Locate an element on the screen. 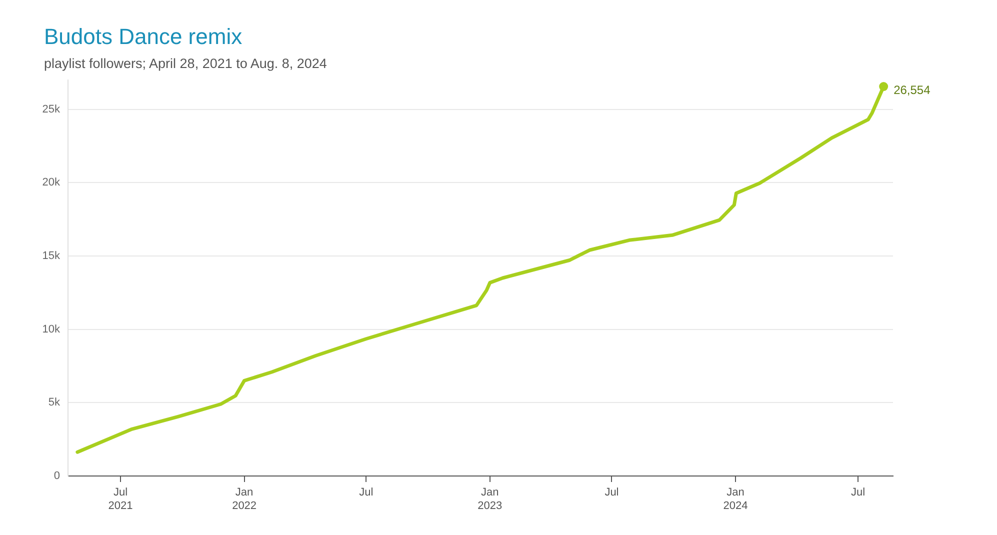 The height and width of the screenshot is (535, 997). y-tick-label: 15k is located at coordinates (51, 256).